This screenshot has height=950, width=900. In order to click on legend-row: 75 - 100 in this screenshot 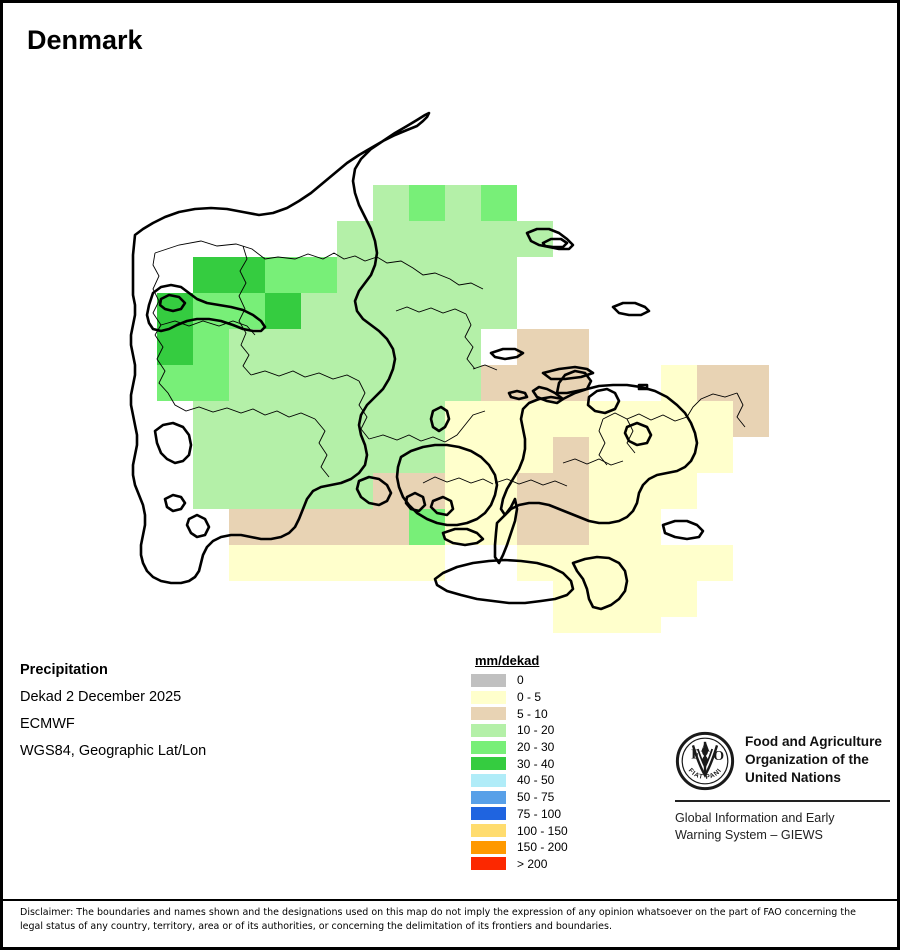, I will do `click(519, 814)`.